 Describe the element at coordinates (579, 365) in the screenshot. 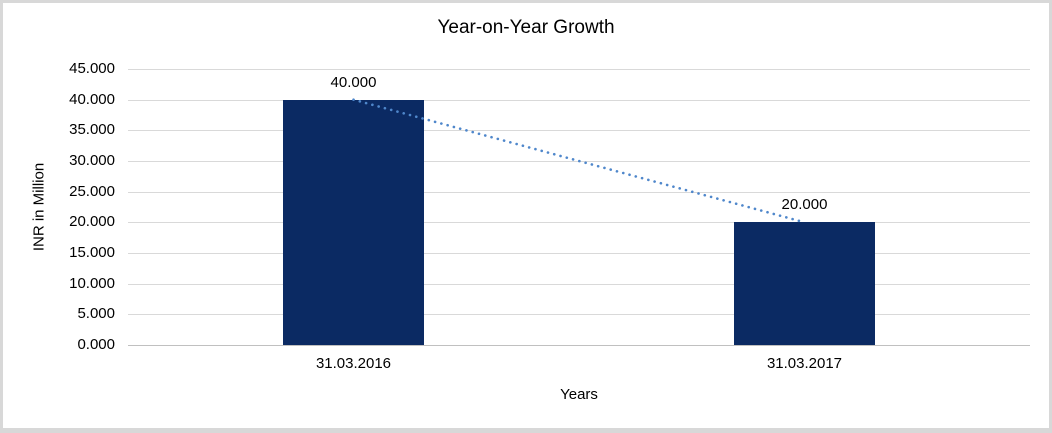

I see `x-category-labels: 31.03.2016 31.03.2017` at that location.